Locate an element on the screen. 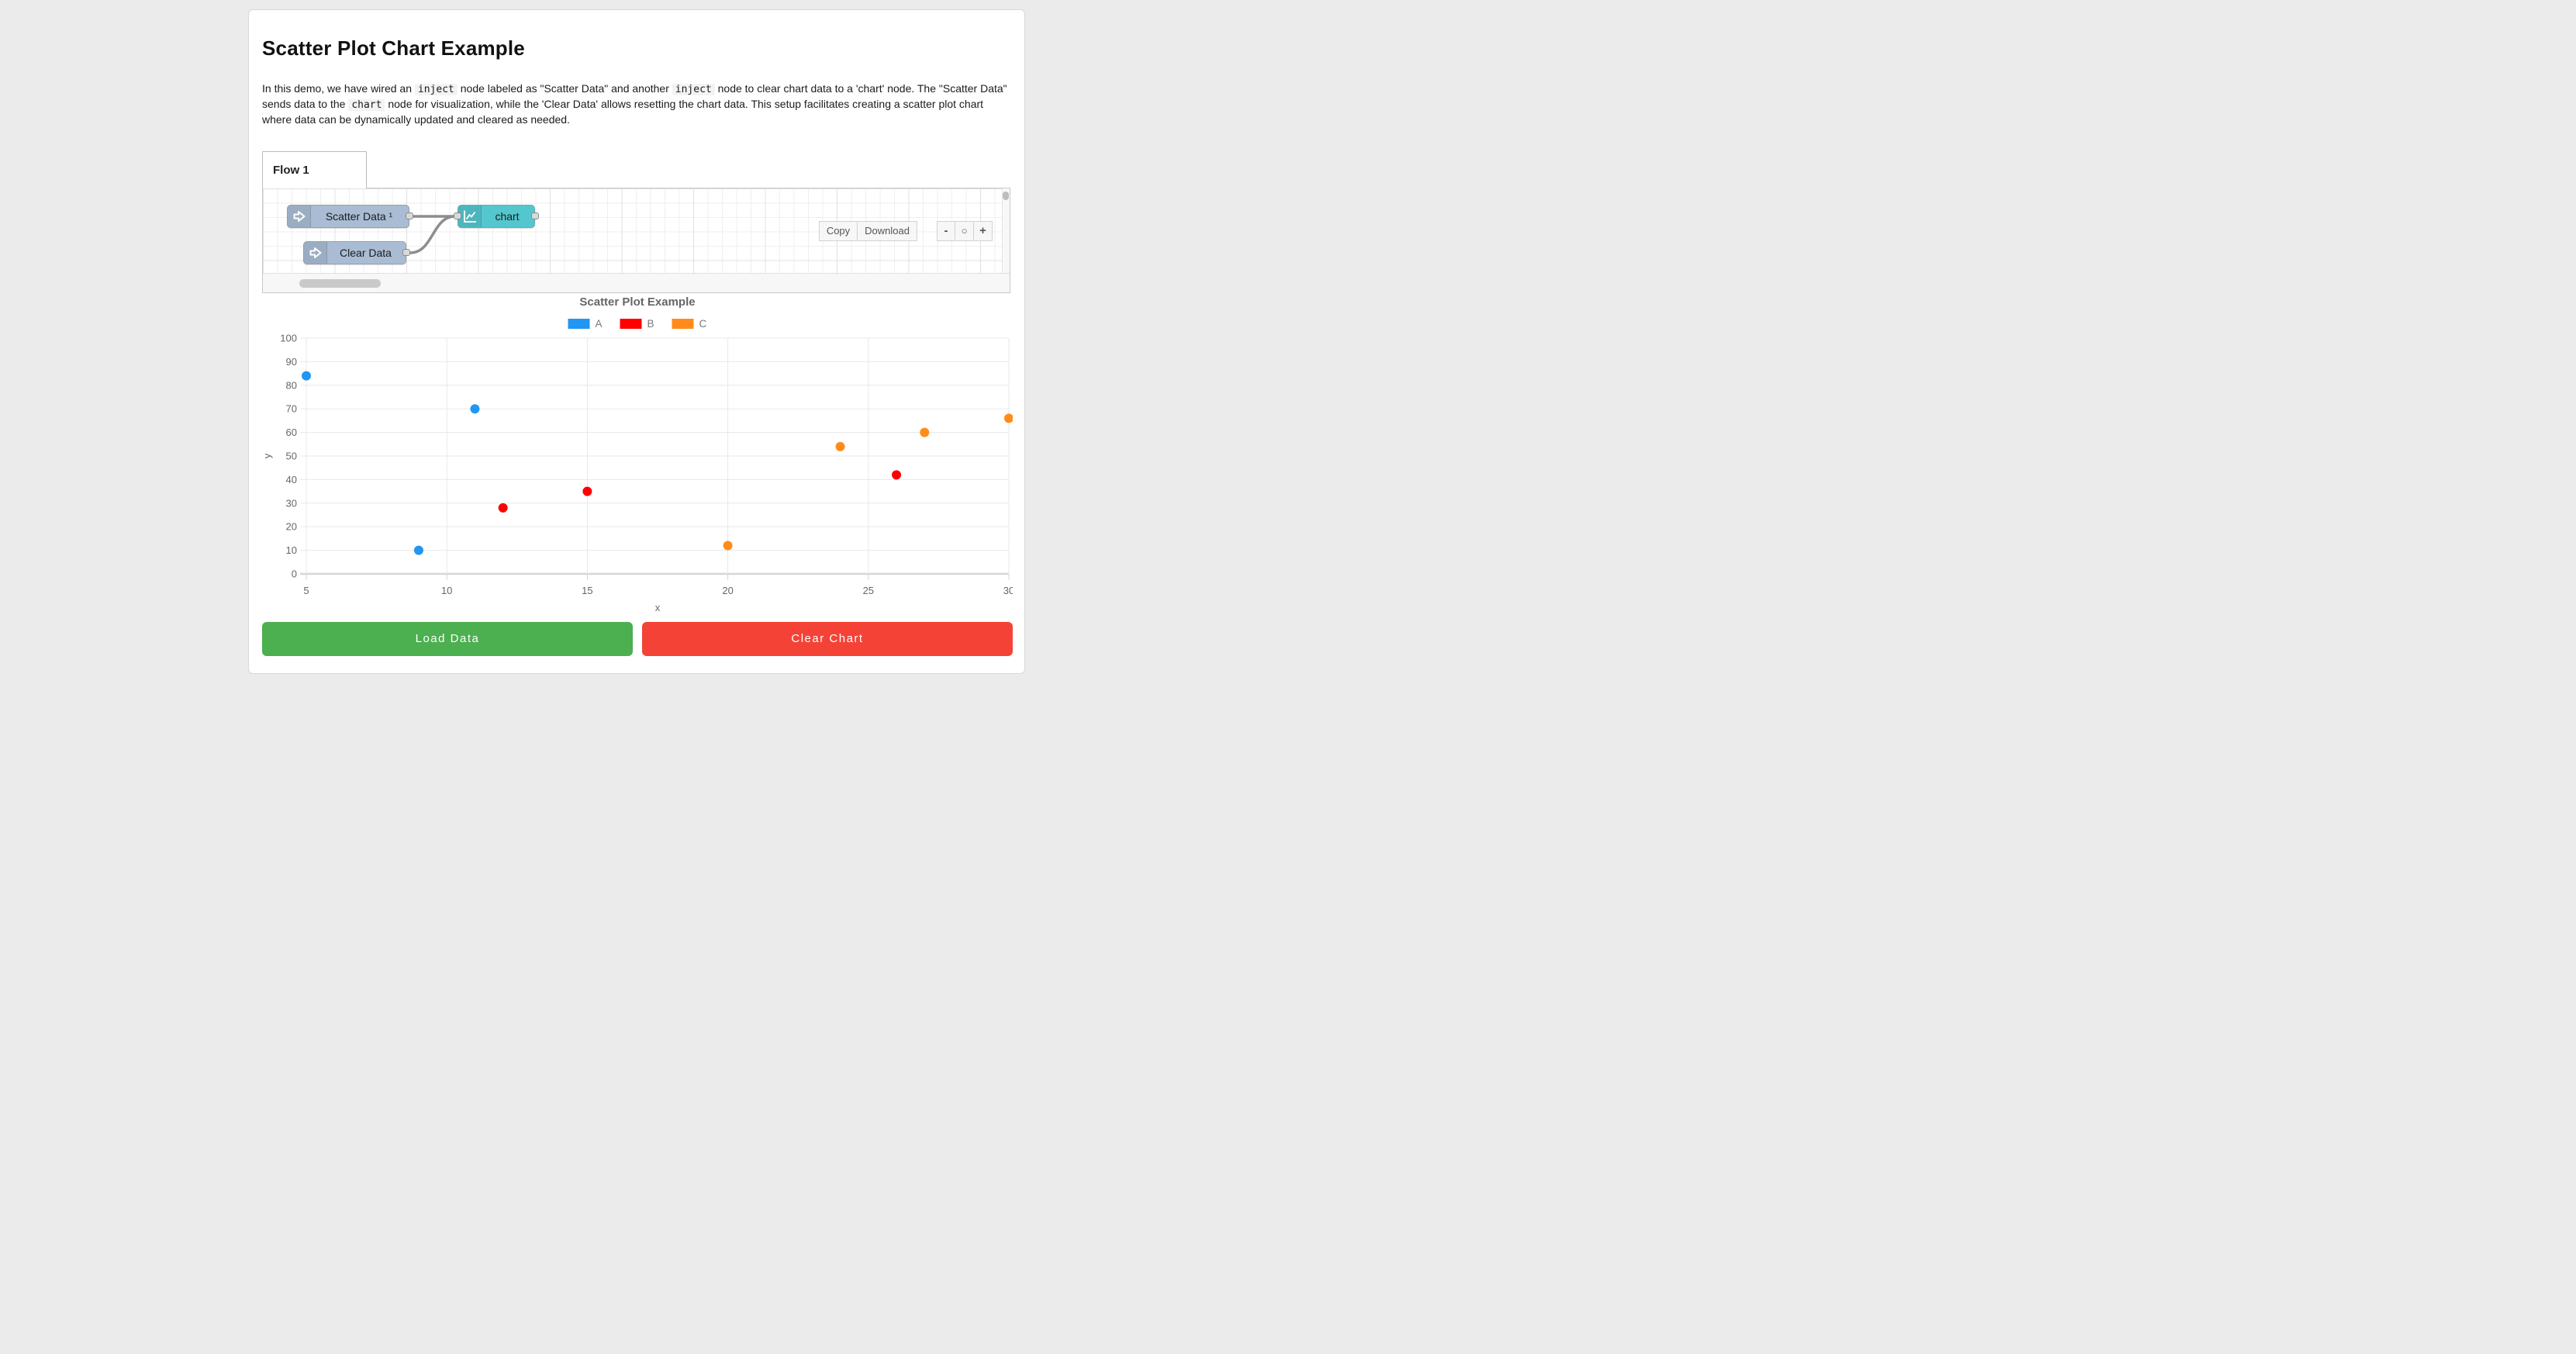 The height and width of the screenshot is (1354, 2576). zoom-reset-button: ○ is located at coordinates (965, 230).